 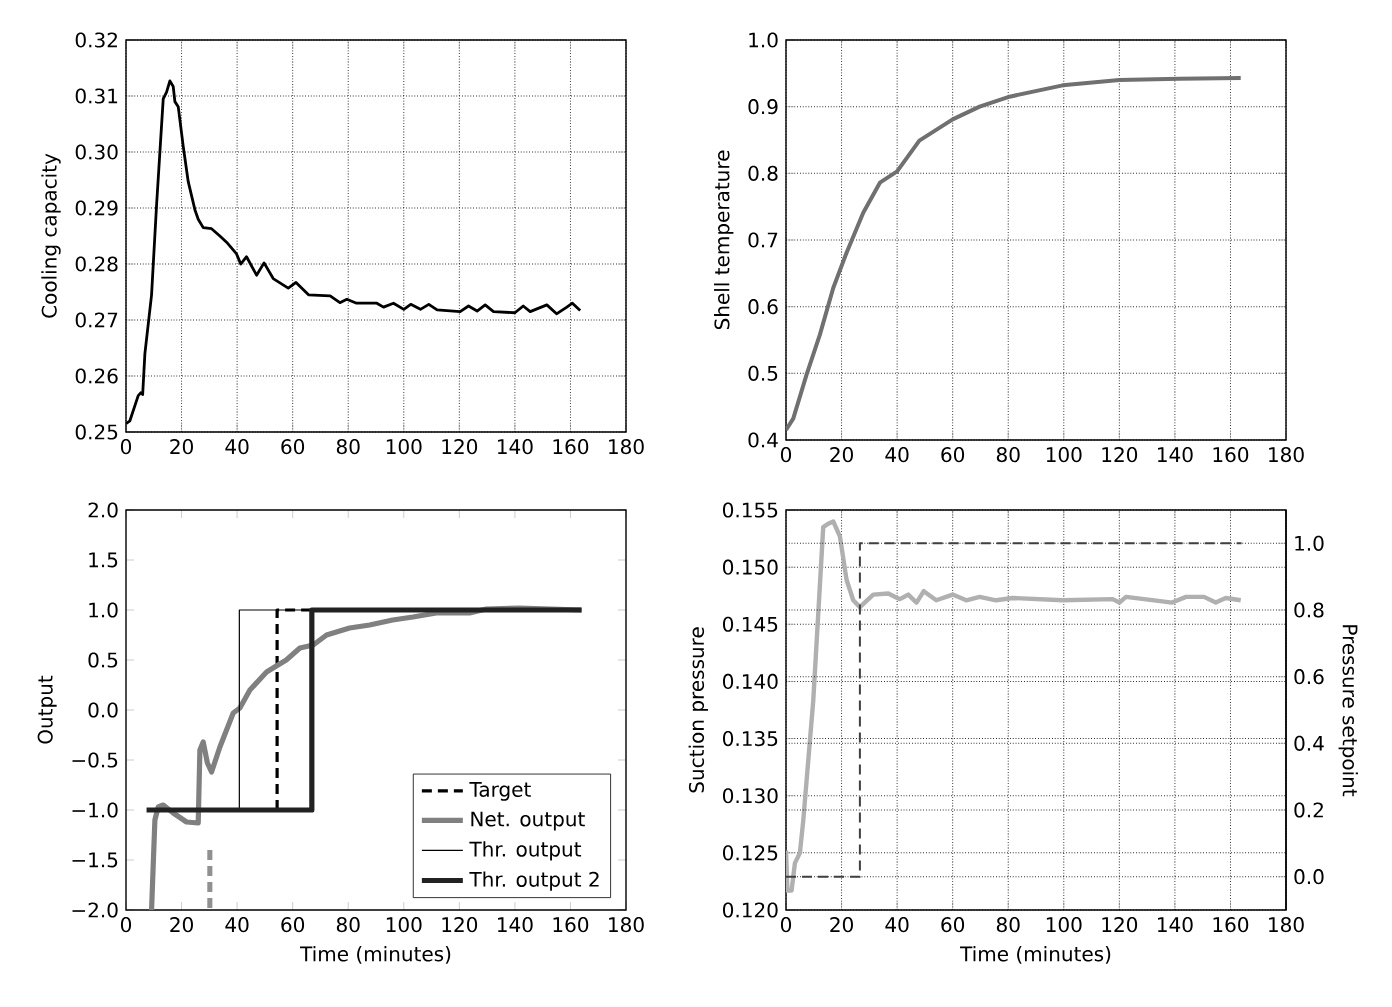 What do you see at coordinates (47, 709) in the screenshot?
I see `y-axis-title: Output` at bounding box center [47, 709].